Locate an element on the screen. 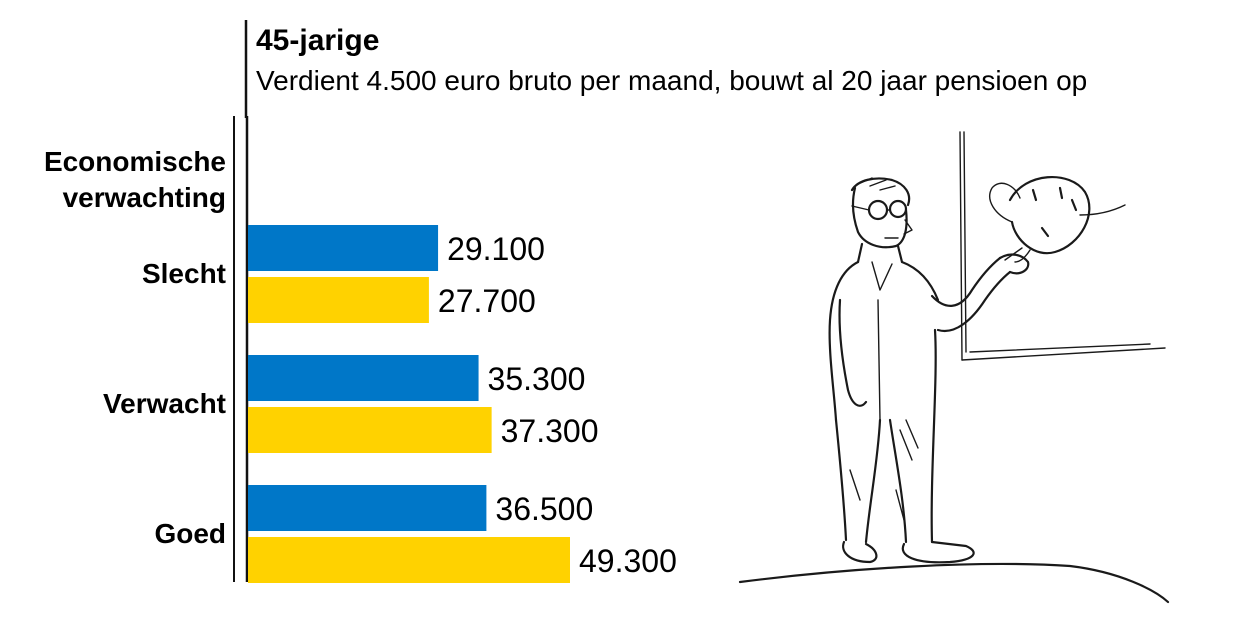  category-axis-title-line-1: Economische is located at coordinates (135, 161).